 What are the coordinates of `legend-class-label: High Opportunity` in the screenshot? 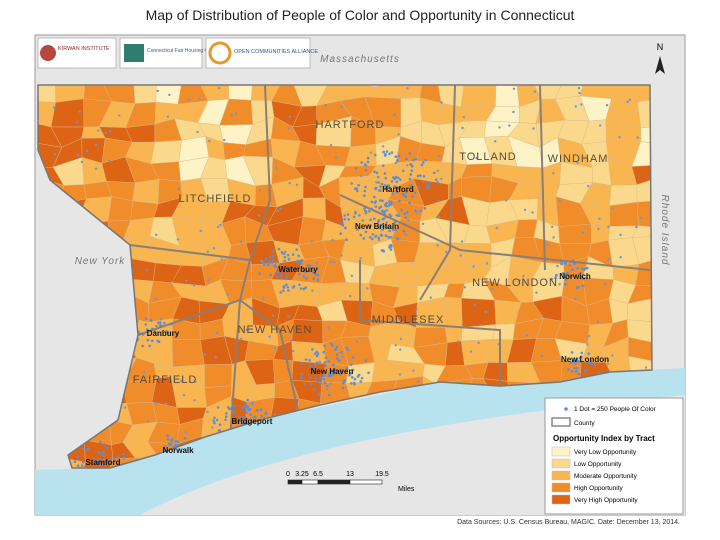 It's located at (599, 488).